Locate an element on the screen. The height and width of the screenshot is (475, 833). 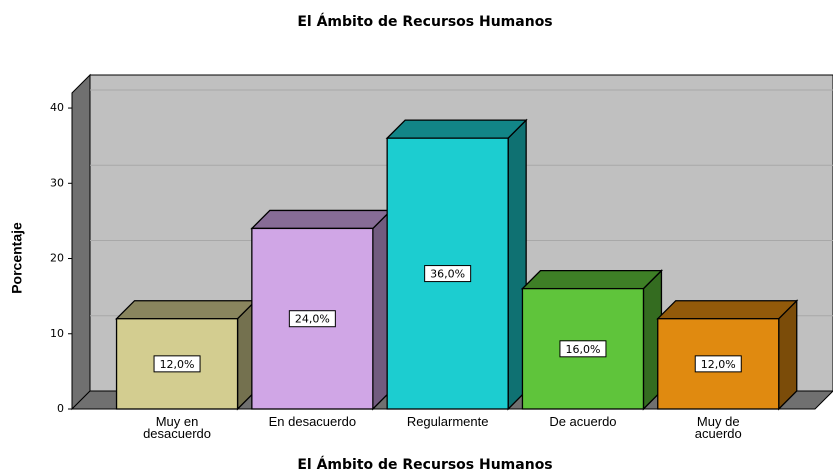
y-tick-label: 0 is located at coordinates (60, 408).